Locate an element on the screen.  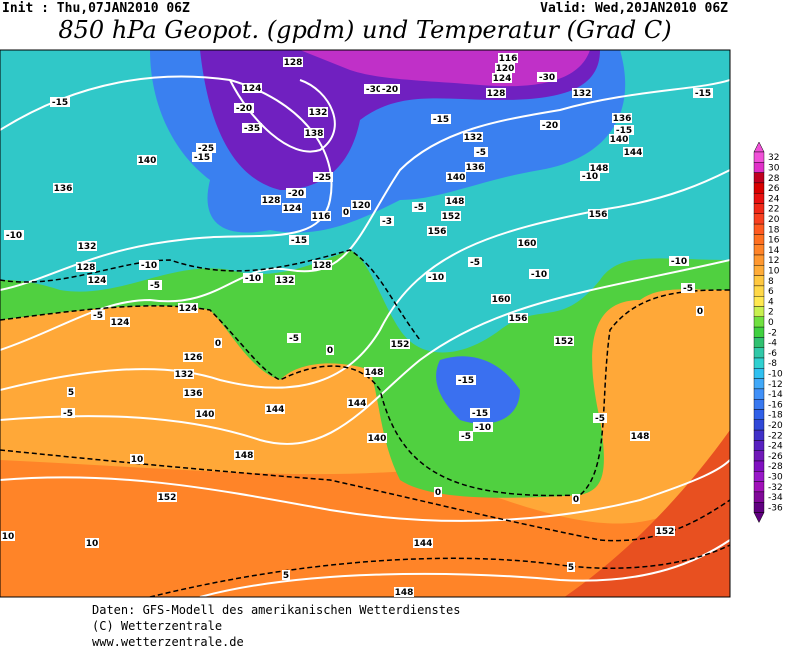
contour-label: 152 is located at coordinates (451, 217).